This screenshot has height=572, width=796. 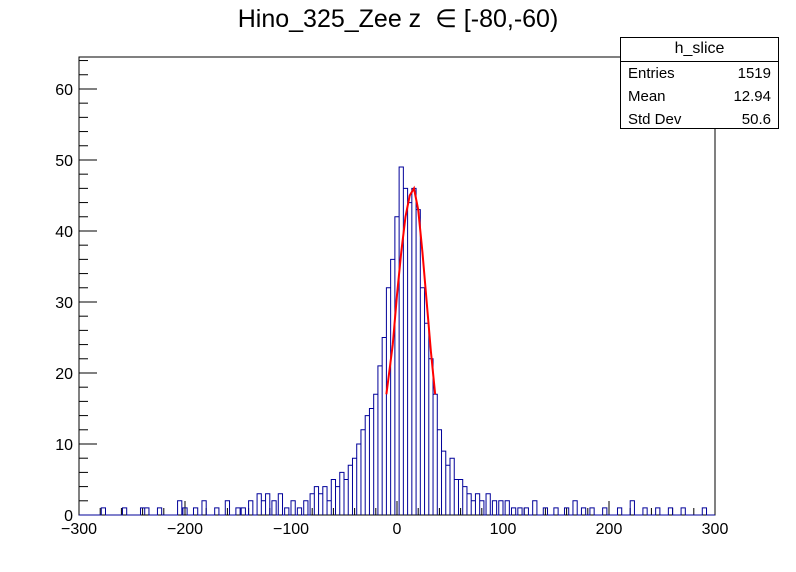 What do you see at coordinates (715, 529) in the screenshot?
I see `x-tick-label: 300` at bounding box center [715, 529].